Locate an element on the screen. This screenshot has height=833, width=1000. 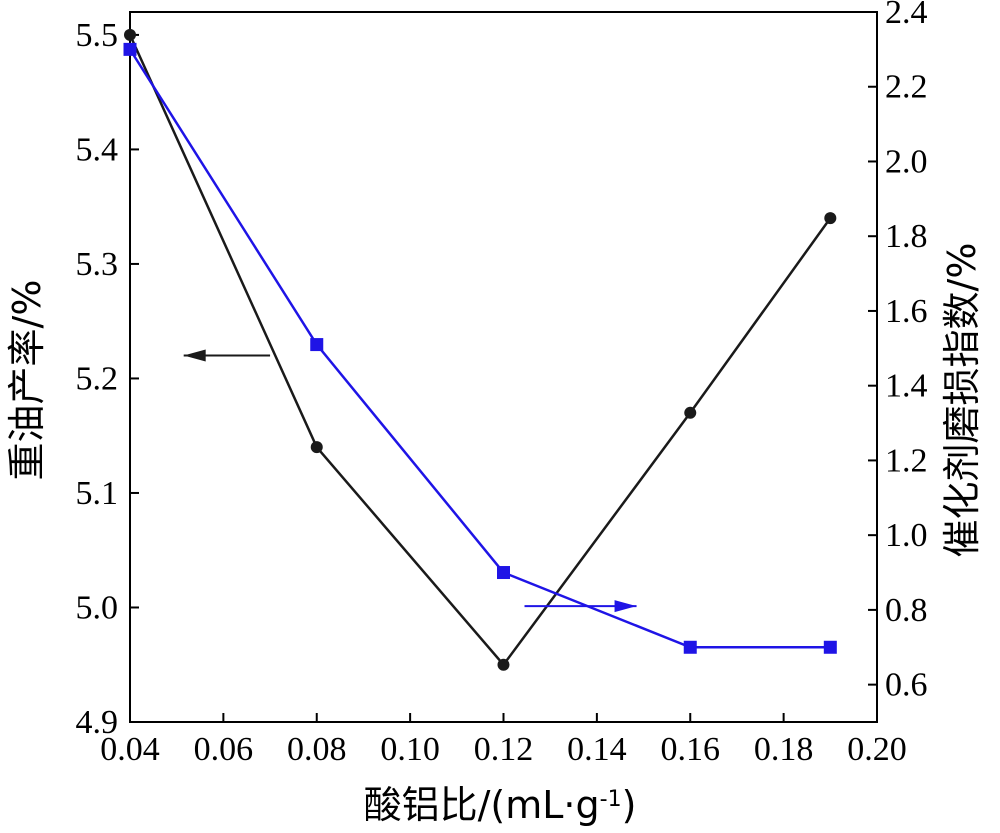
left-y-tick-label: 4.9 is located at coordinates (97, 722).